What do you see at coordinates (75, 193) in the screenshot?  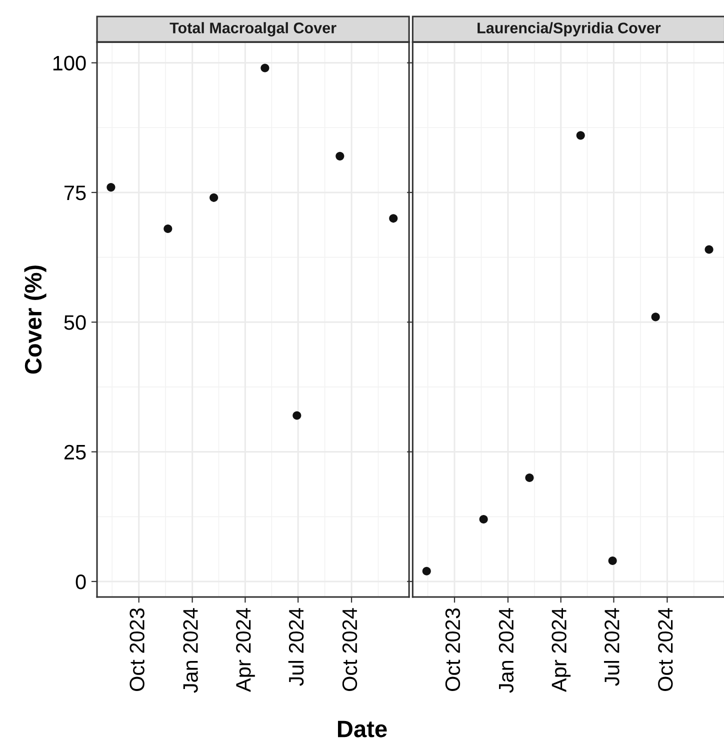 I see `y-tick-label: 75` at bounding box center [75, 193].